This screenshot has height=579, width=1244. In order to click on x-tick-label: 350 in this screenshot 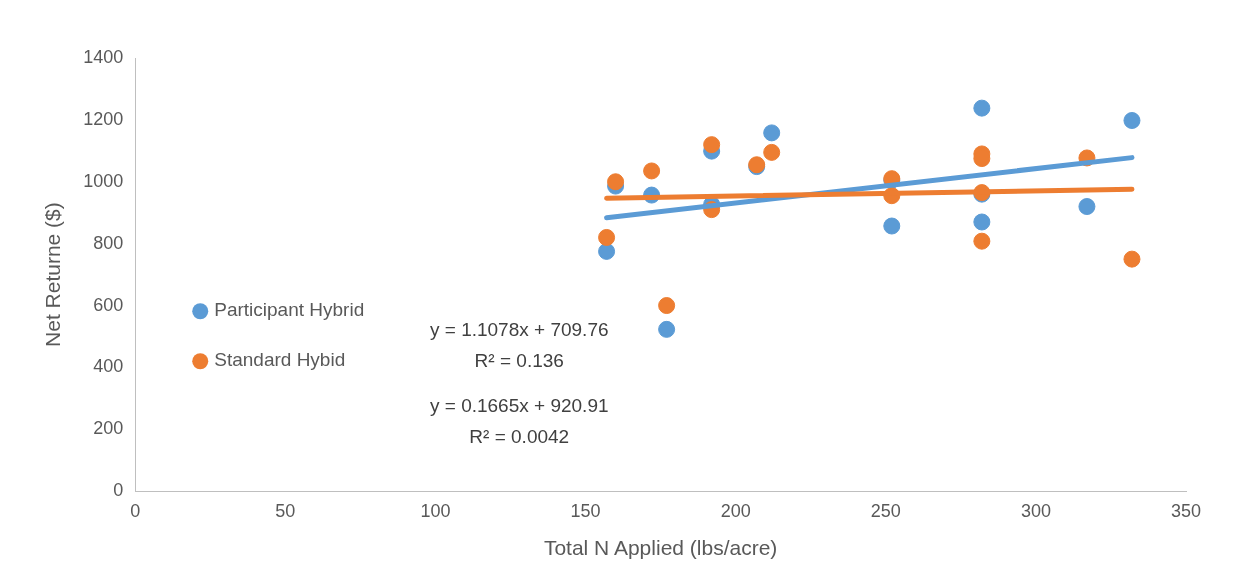, I will do `click(1186, 510)`.